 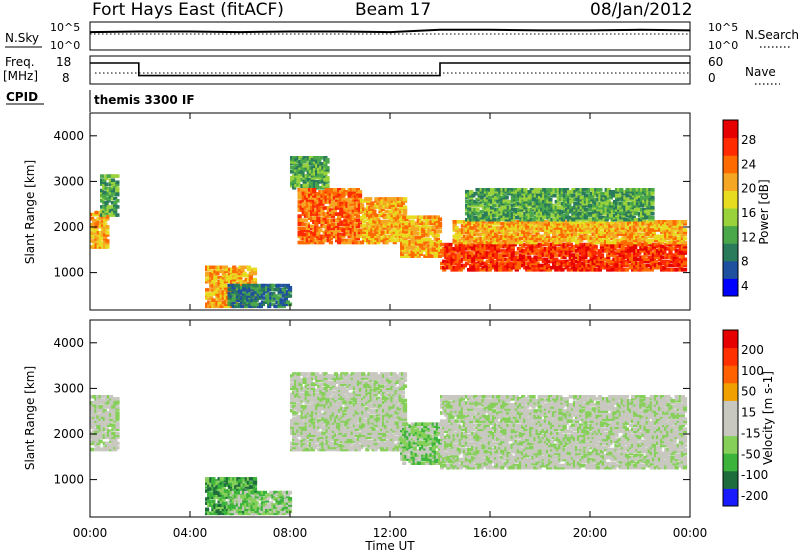 I want to click on colorbar-swatch, so click(x=730, y=129).